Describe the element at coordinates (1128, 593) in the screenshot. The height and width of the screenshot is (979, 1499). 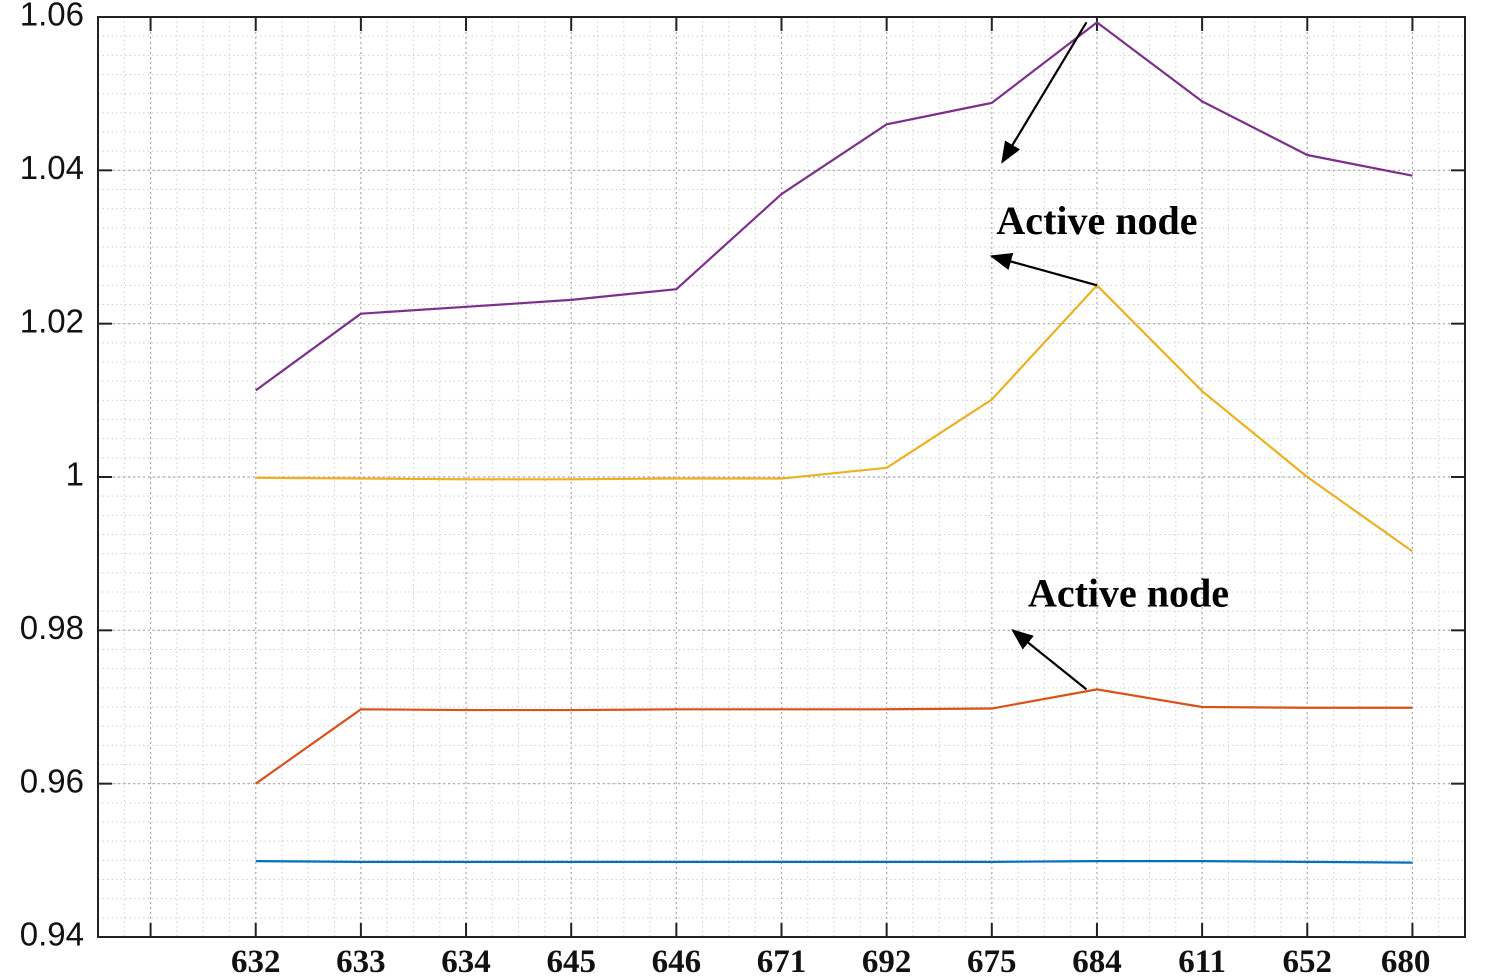
I see `annotation-label-2: Active node` at that location.